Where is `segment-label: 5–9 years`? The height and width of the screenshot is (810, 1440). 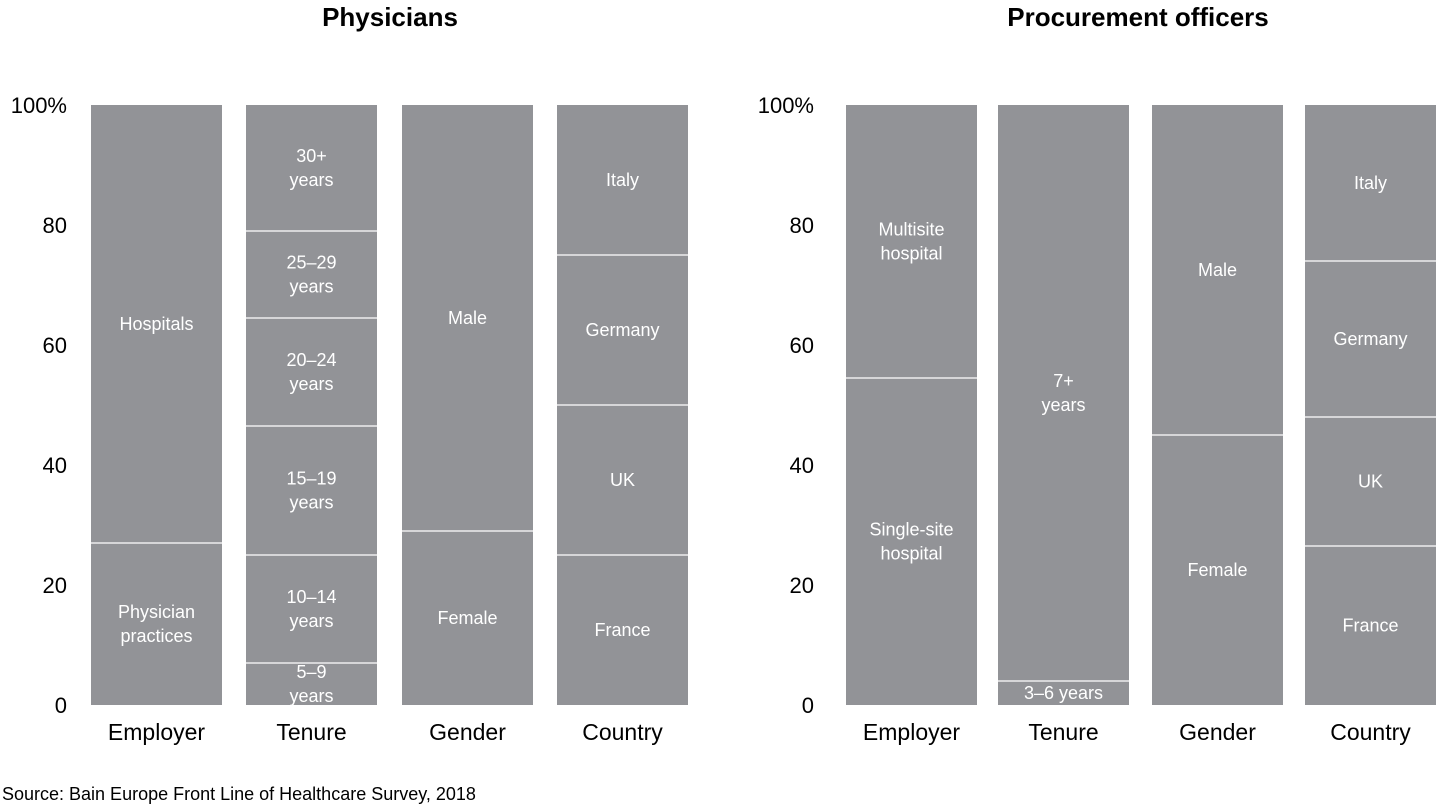
segment-label: 5–9 years is located at coordinates (311, 684).